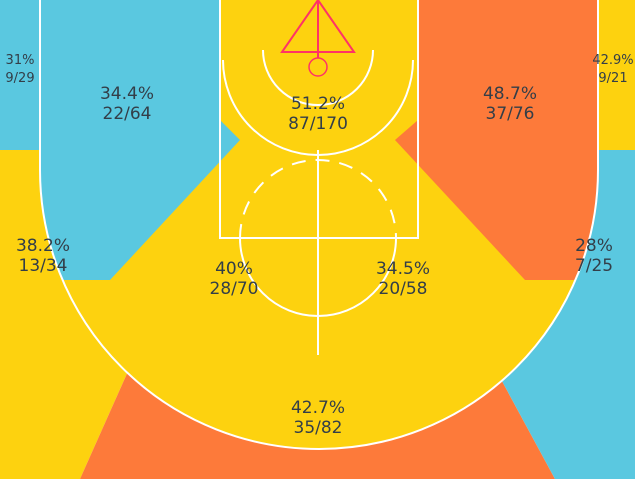 Image resolution: width=635 pixels, height=479 pixels. I want to click on zone-pct: 48.7%, so click(510, 94).